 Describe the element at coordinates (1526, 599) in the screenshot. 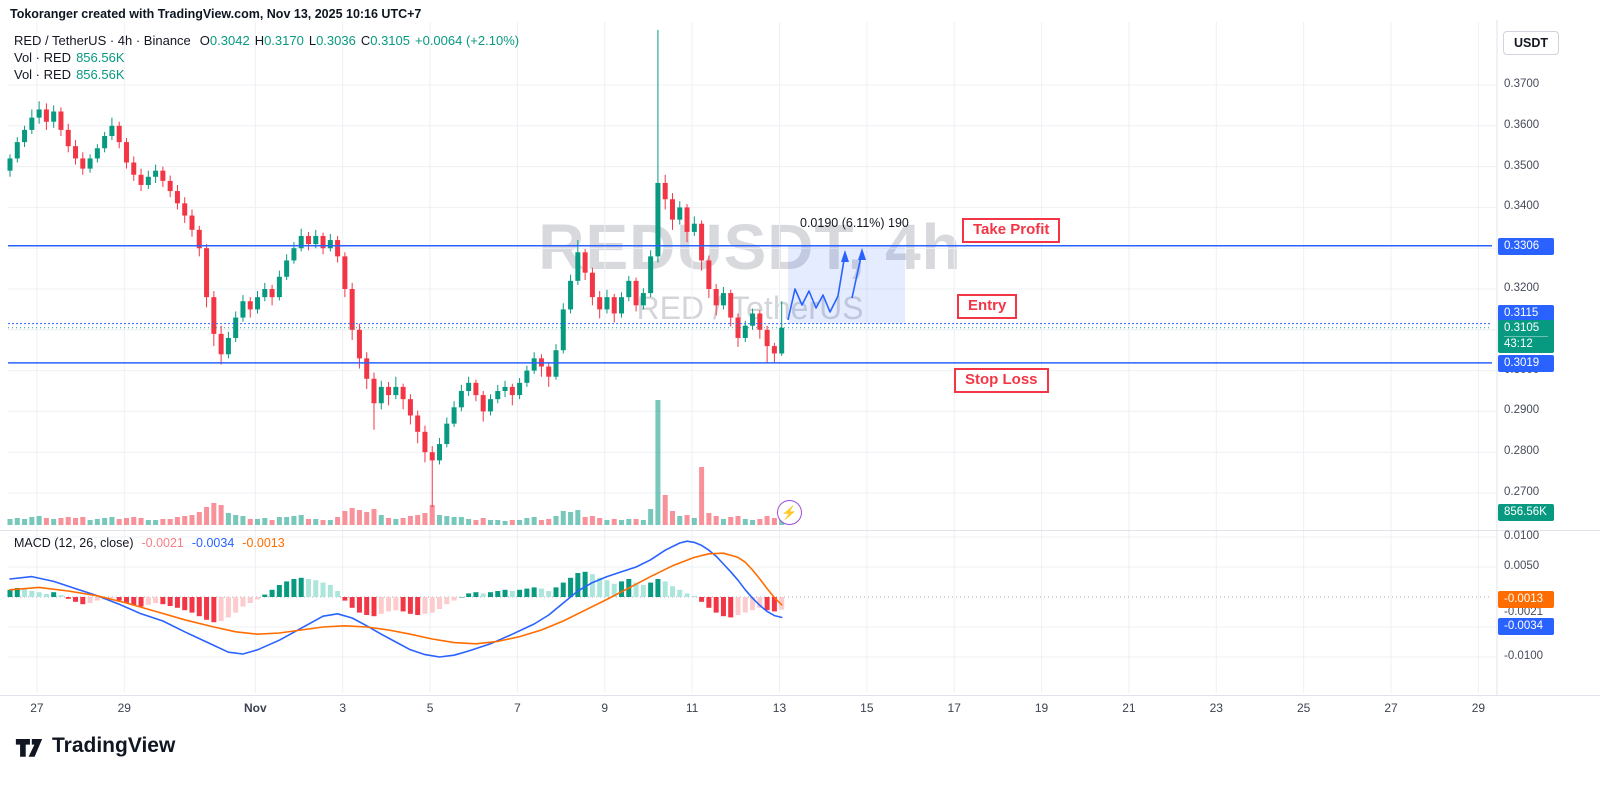

I see `macd-axis-tag: -0.0013` at that location.